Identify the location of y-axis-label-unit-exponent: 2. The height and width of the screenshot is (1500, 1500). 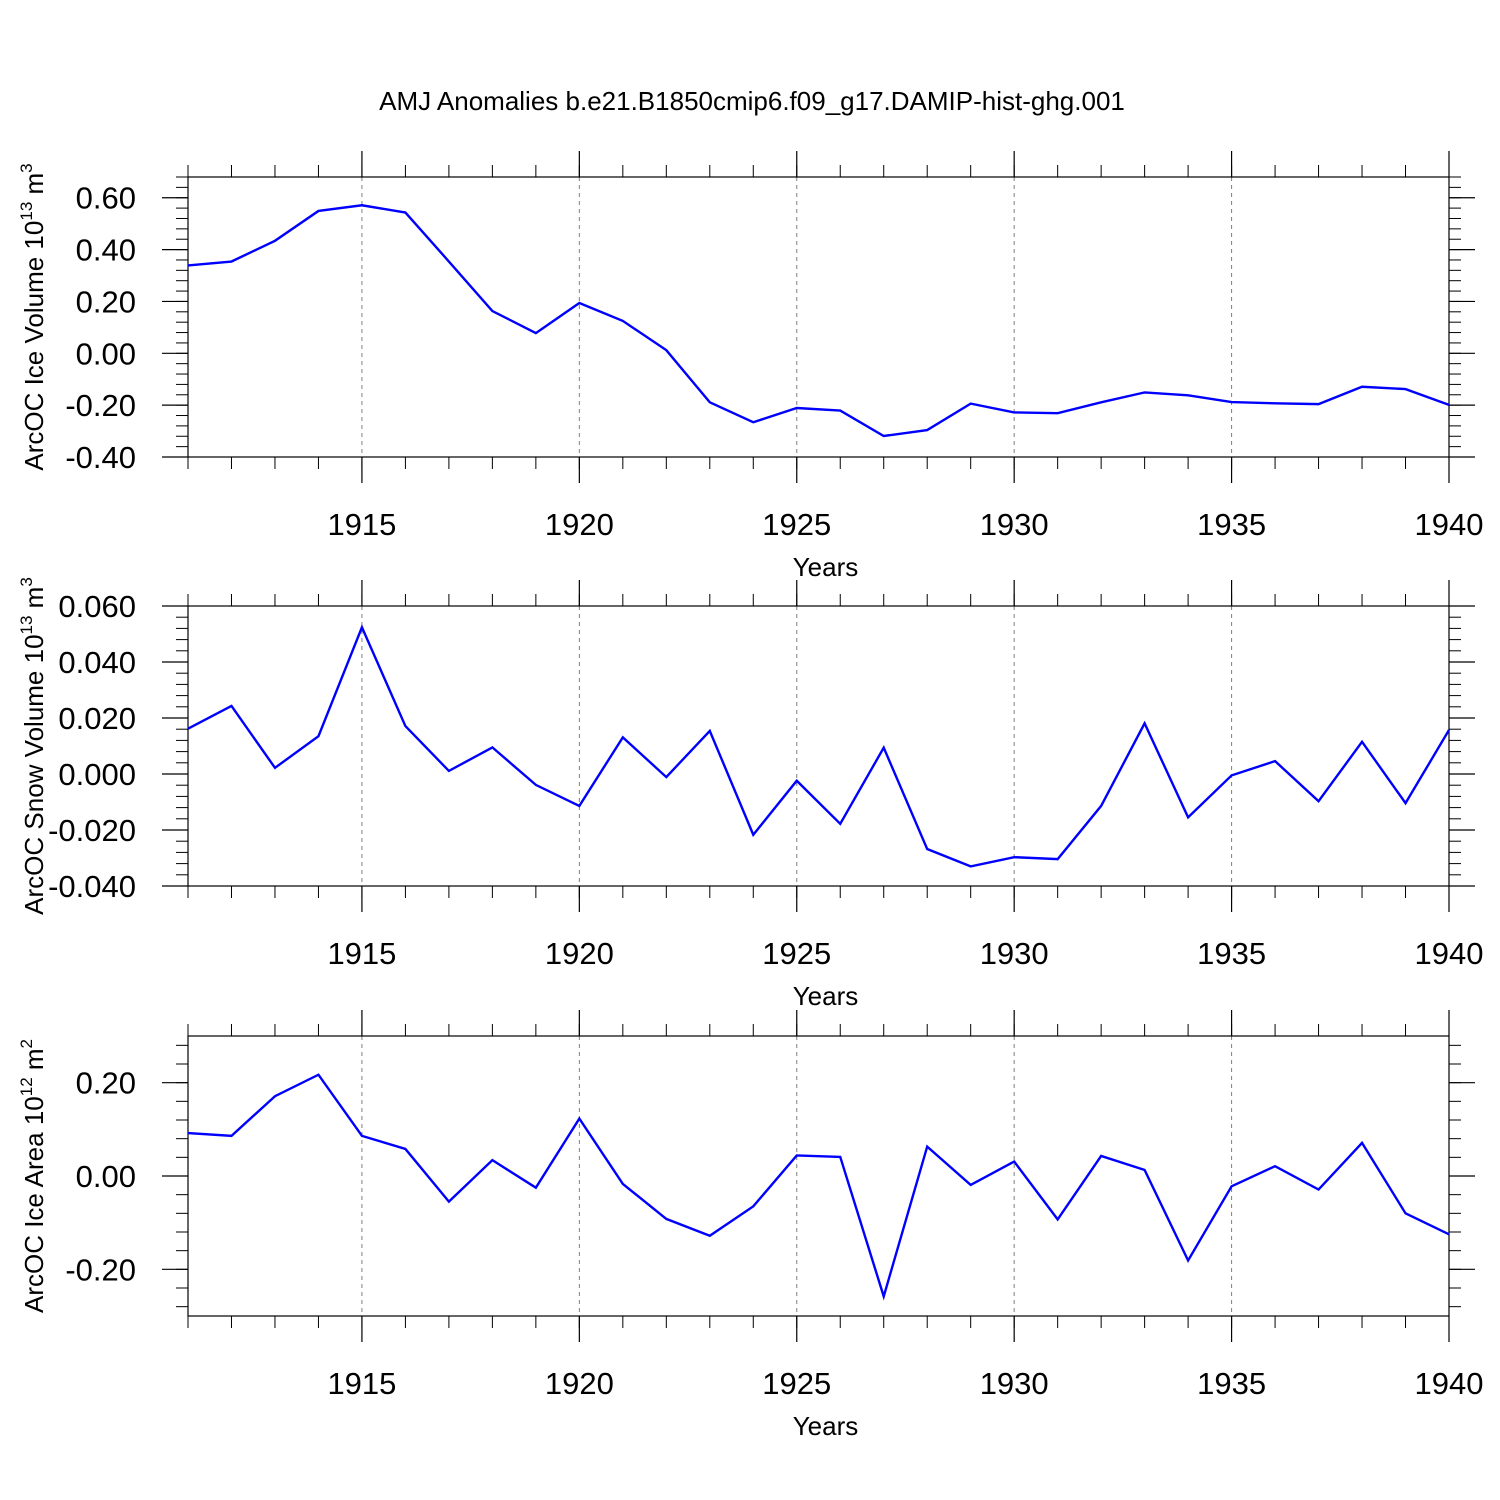
(26, 1043).